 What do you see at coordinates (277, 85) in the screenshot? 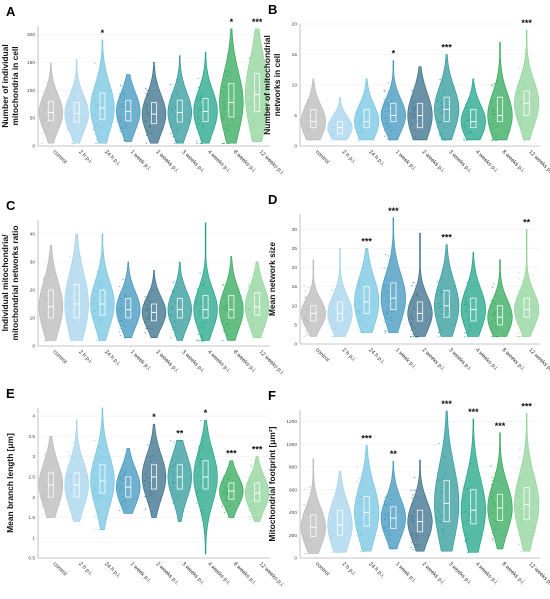
I see `y-axis-label: networks in cell` at bounding box center [277, 85].